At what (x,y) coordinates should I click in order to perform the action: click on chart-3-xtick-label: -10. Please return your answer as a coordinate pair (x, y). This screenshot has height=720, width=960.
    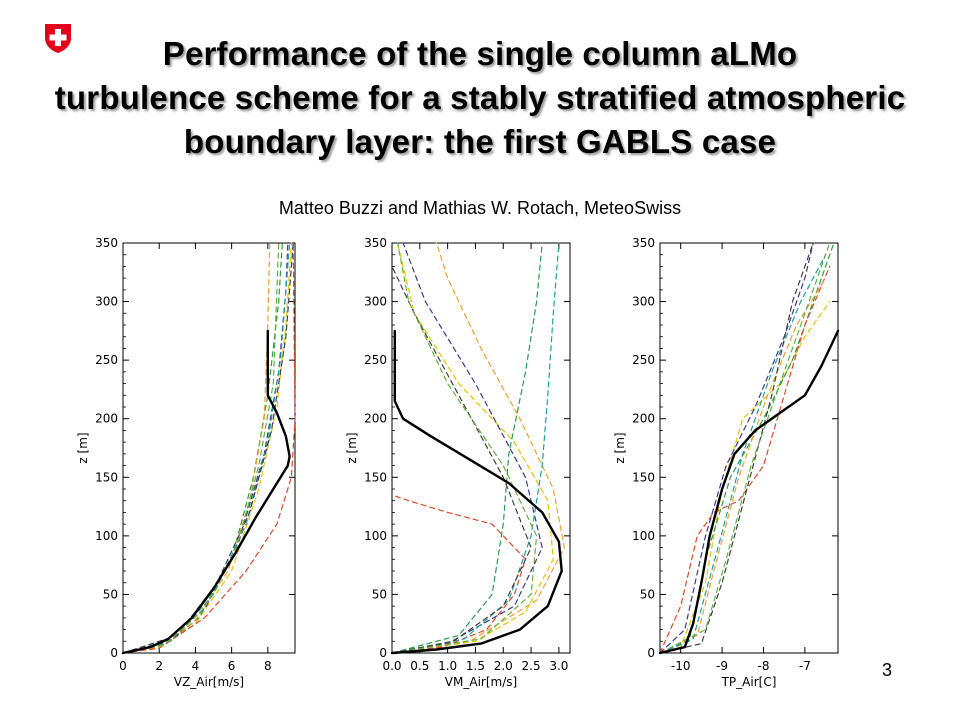
    Looking at the image, I should click on (681, 666).